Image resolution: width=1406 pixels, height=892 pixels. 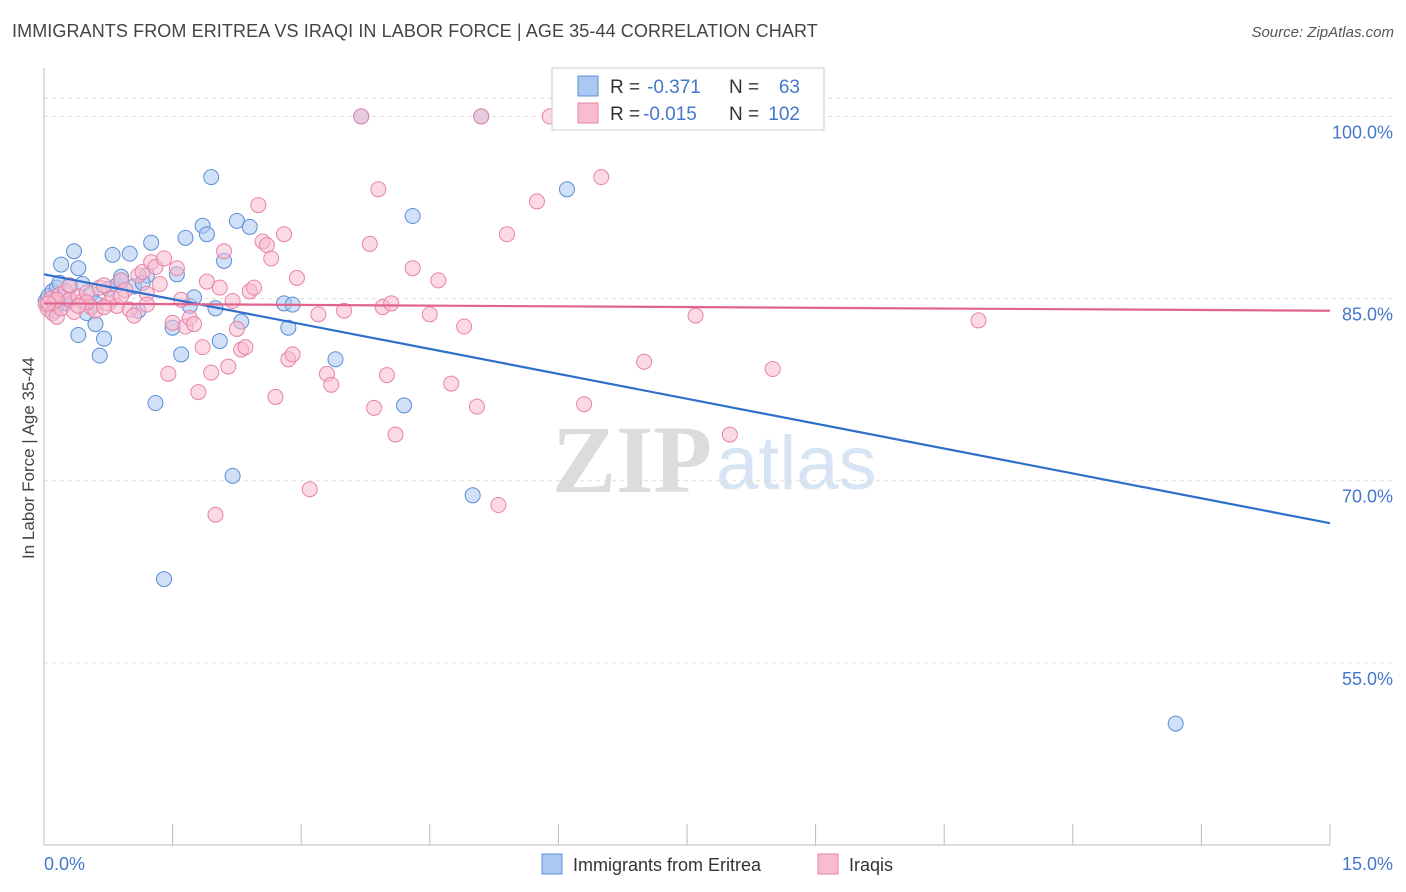 I want to click on y-tick-label: 70.0%, so click(x=1367, y=497).